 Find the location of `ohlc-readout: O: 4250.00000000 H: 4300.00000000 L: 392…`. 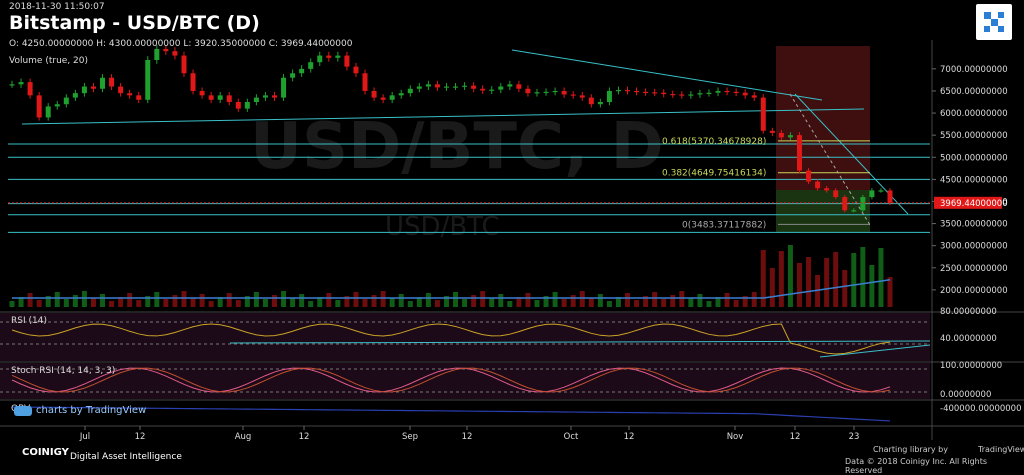

ohlc-readout: O: 4250.00000000 H: 4300.00000000 L: 392… is located at coordinates (181, 44).